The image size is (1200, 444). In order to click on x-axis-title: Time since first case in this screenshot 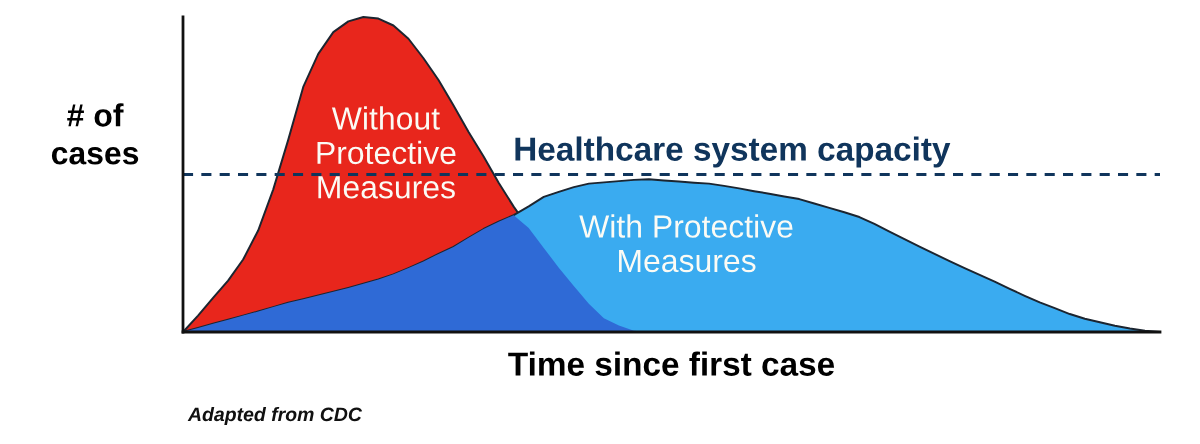, I will do `click(671, 363)`.